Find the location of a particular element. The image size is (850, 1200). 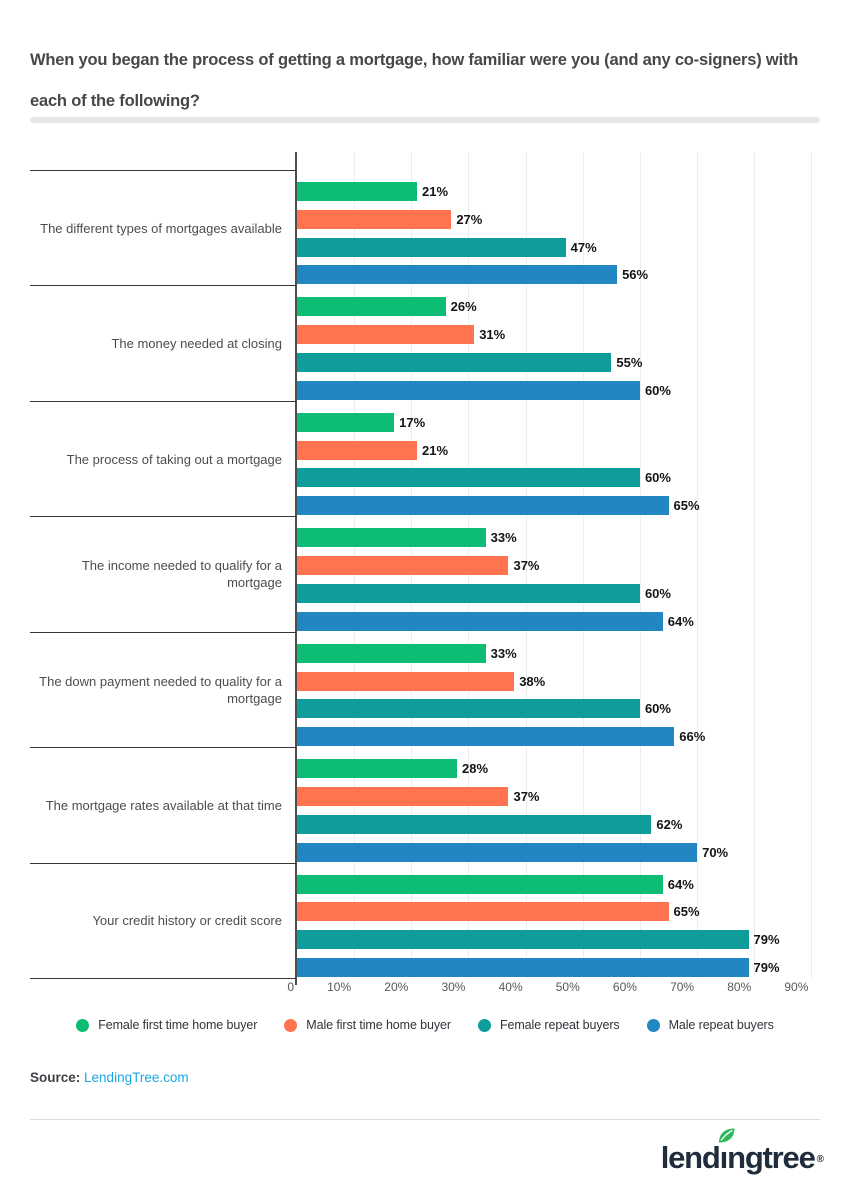

legend-item-female-first-time-home-buyer: Female first time home buyer is located at coordinates (166, 1025).